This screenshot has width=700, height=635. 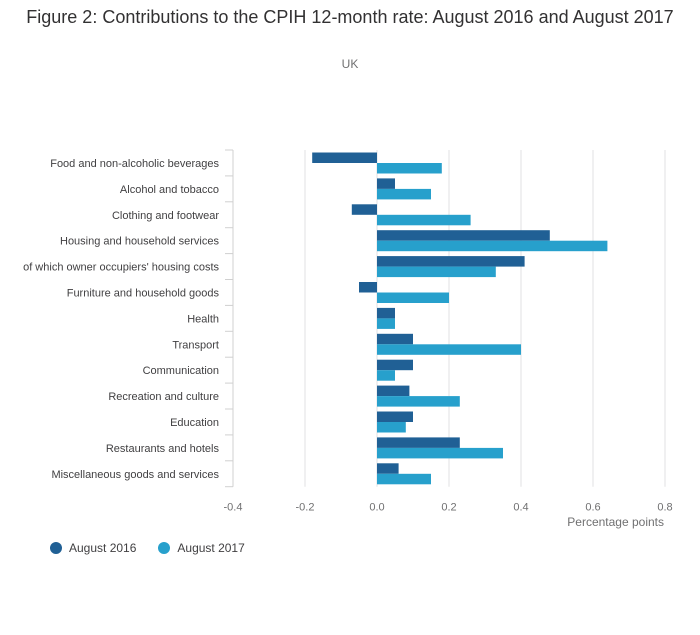 I want to click on legend-item-august-2016: August 2016, so click(x=93, y=548).